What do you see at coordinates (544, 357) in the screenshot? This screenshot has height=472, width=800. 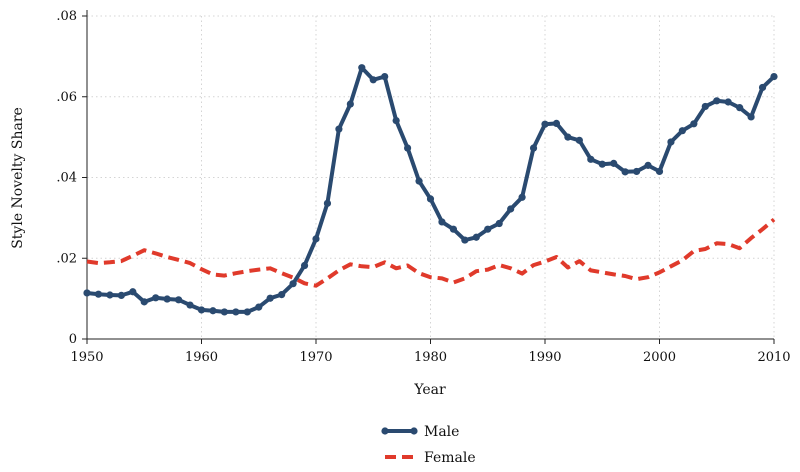 I see `x-tick-label: 1990` at bounding box center [544, 357].